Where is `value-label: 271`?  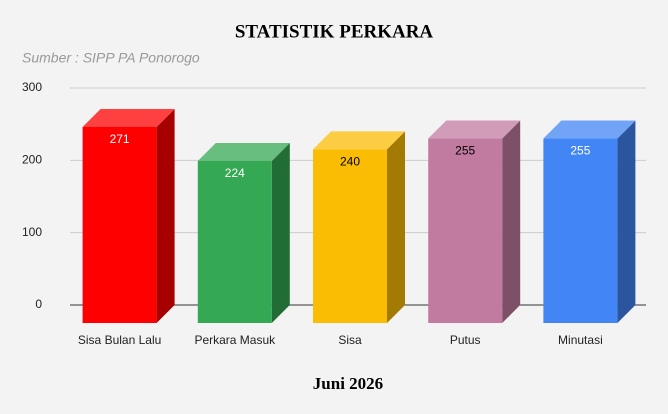
value-label: 271 is located at coordinates (120, 139).